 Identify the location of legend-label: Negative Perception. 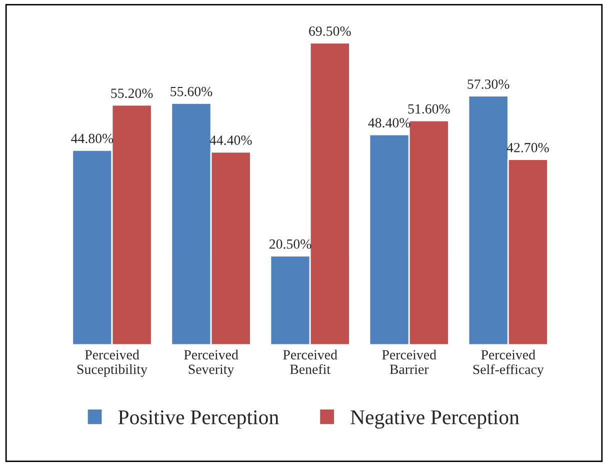
(435, 419).